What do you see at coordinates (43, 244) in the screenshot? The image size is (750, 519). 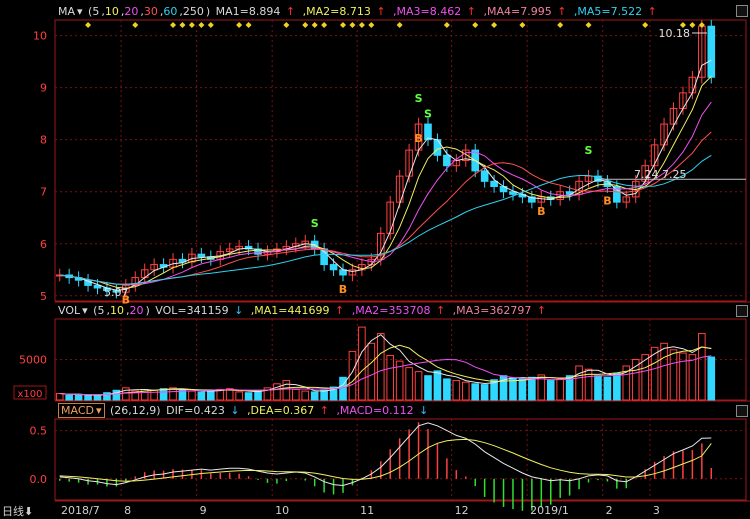 I see `price-tick-label: 6` at bounding box center [43, 244].